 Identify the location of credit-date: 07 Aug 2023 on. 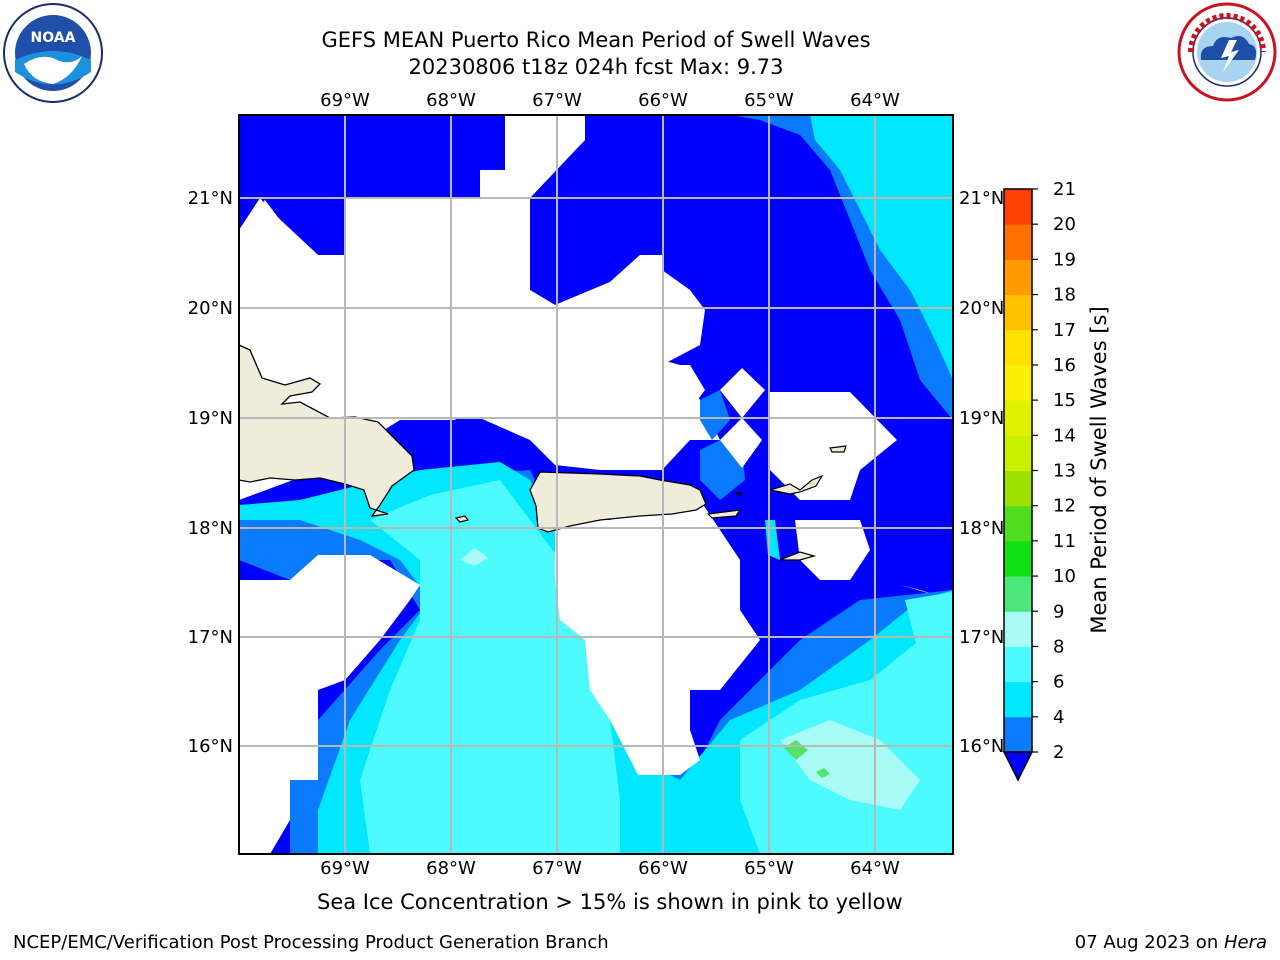
(1149, 942).